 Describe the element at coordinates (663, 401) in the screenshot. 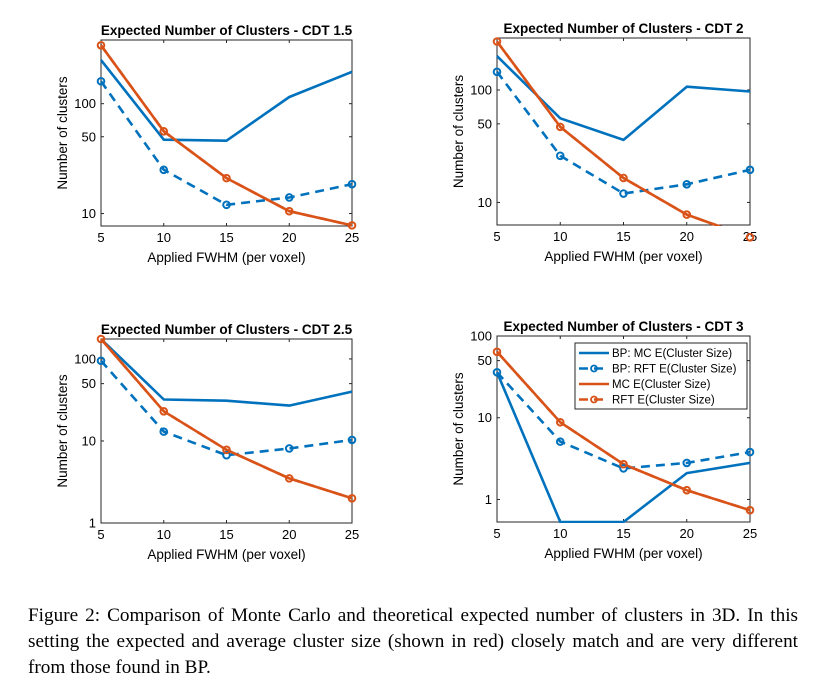

I see `legend-label-rft: RFT E(Cluster Size)` at that location.